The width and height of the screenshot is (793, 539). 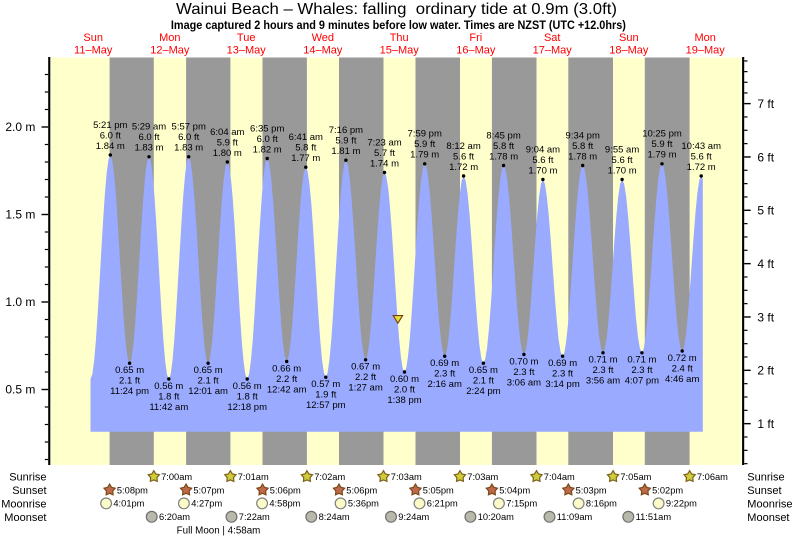 I want to click on svg-text: 18–May, so click(x=629, y=51).